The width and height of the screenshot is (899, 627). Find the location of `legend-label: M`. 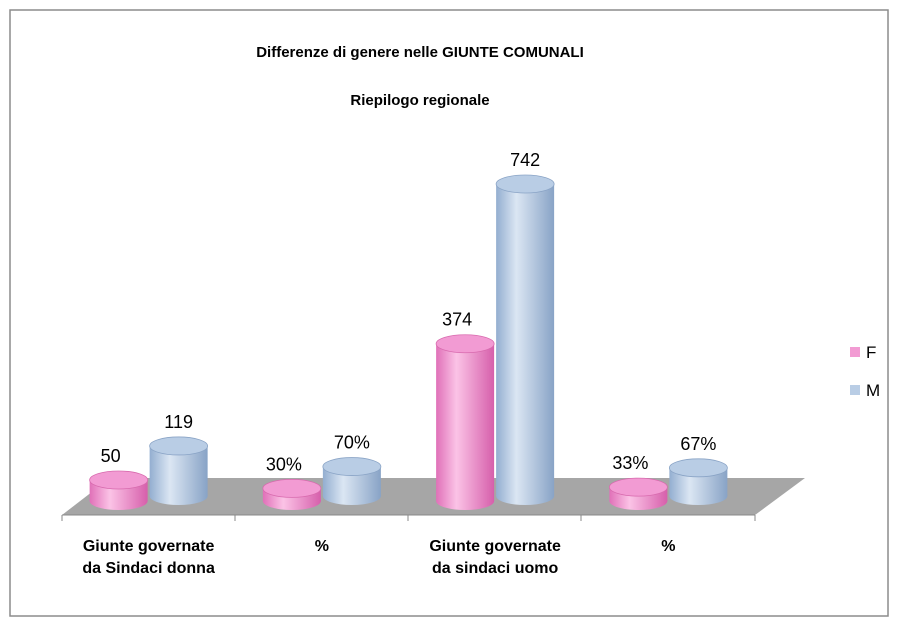

legend-label: M is located at coordinates (873, 390).